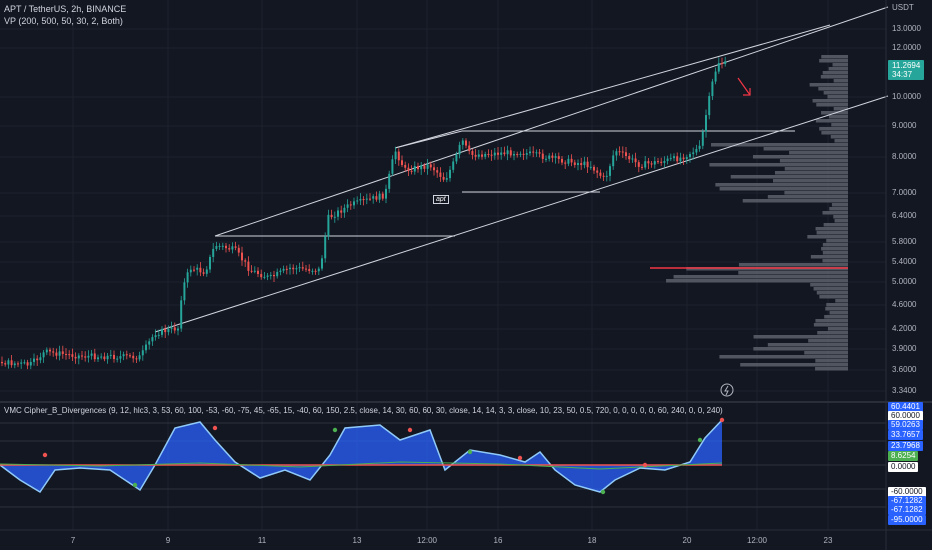  I want to click on time-axis-label: 7, so click(73, 540).